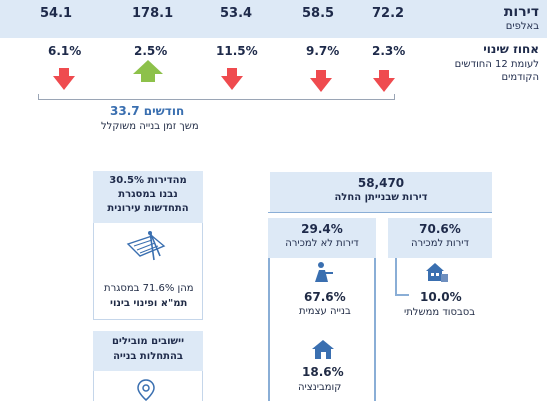  Describe the element at coordinates (148, 194) in the screenshot. I see `urban-line-2: נבנו במסגרת` at that location.